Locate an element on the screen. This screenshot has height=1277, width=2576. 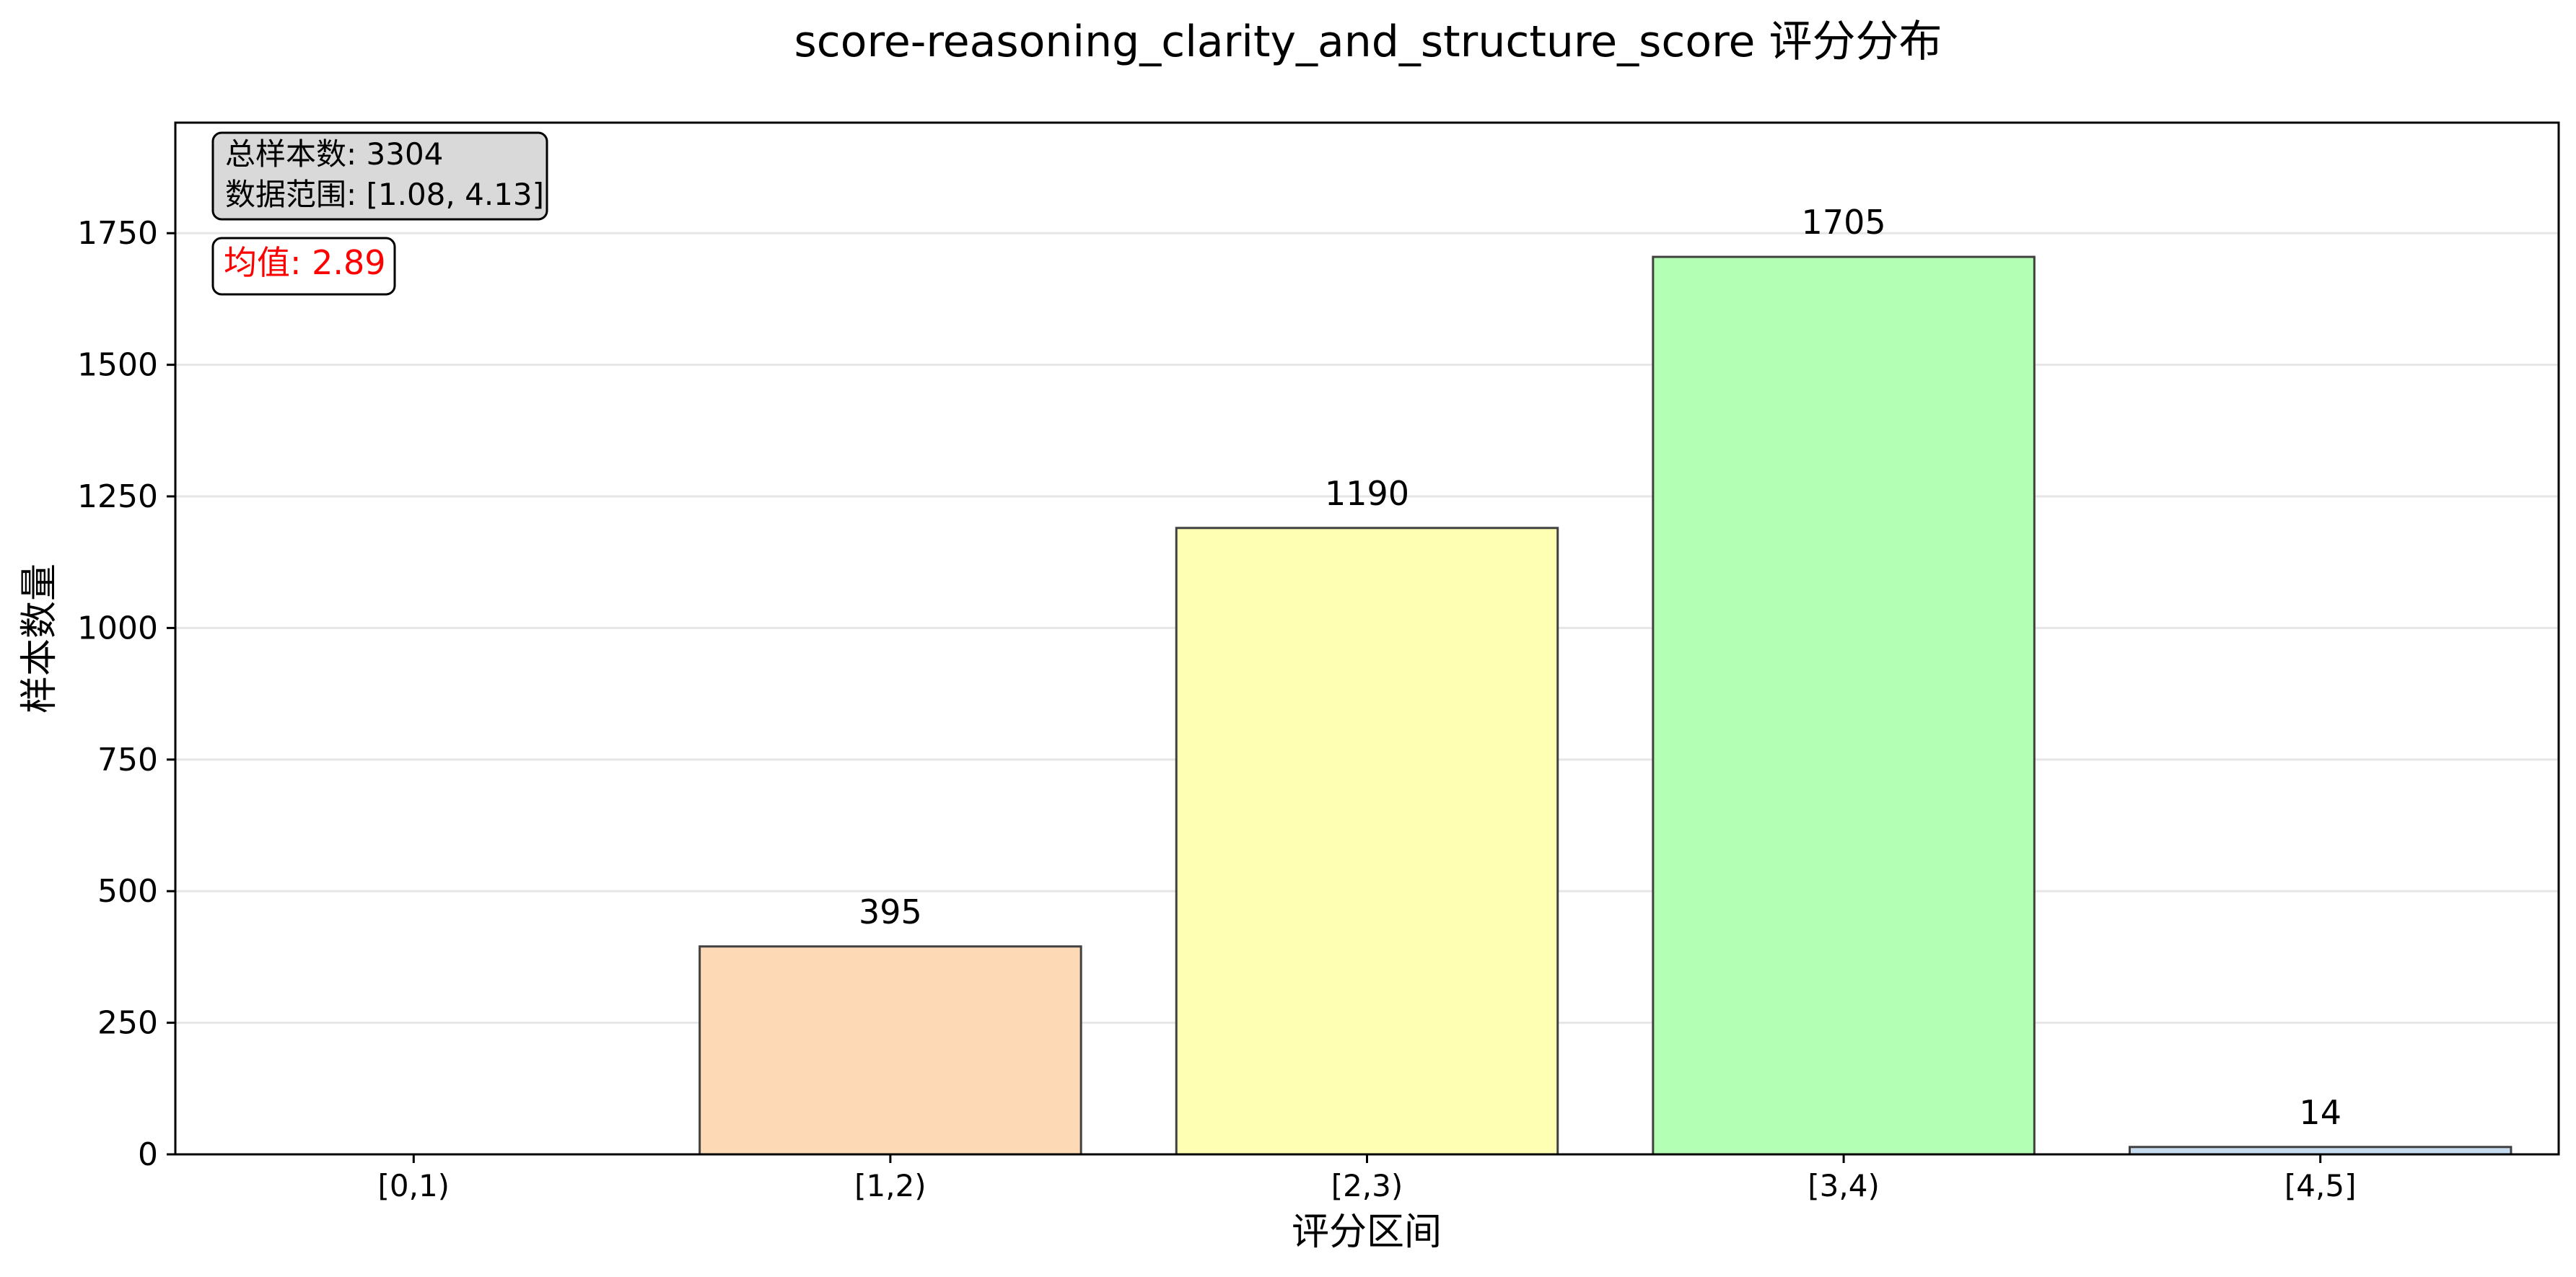
mean-box: 均值: 2.89 is located at coordinates (303, 267).